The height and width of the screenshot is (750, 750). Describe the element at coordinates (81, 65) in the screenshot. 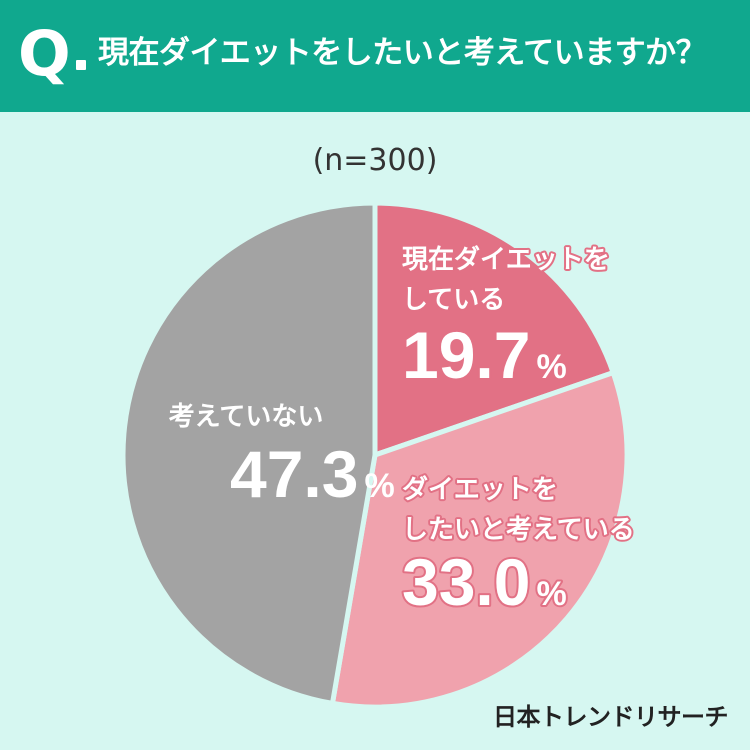

I see `q-dot-decoration` at that location.